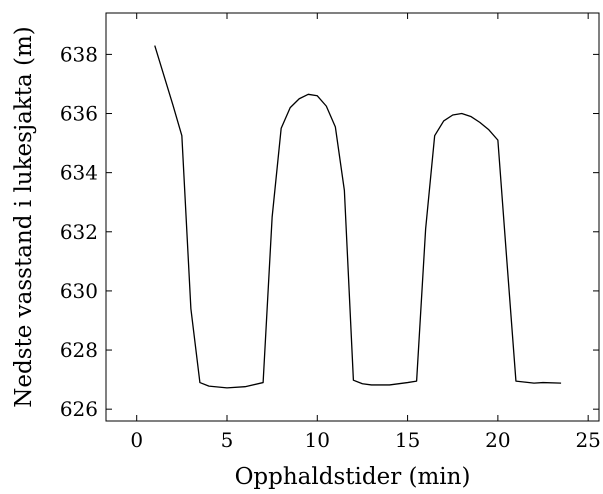 The image size is (603, 494). What do you see at coordinates (79, 291) in the screenshot?
I see `y-tick-label: 630` at bounding box center [79, 291].